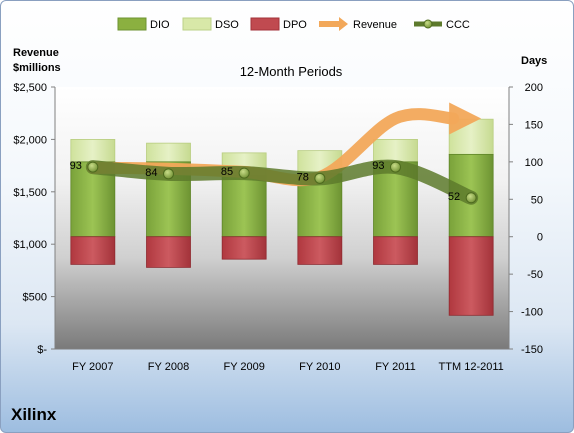 This screenshot has height=433, width=574. What do you see at coordinates (42, 350) in the screenshot?
I see `left-tick-label: $-` at bounding box center [42, 350].